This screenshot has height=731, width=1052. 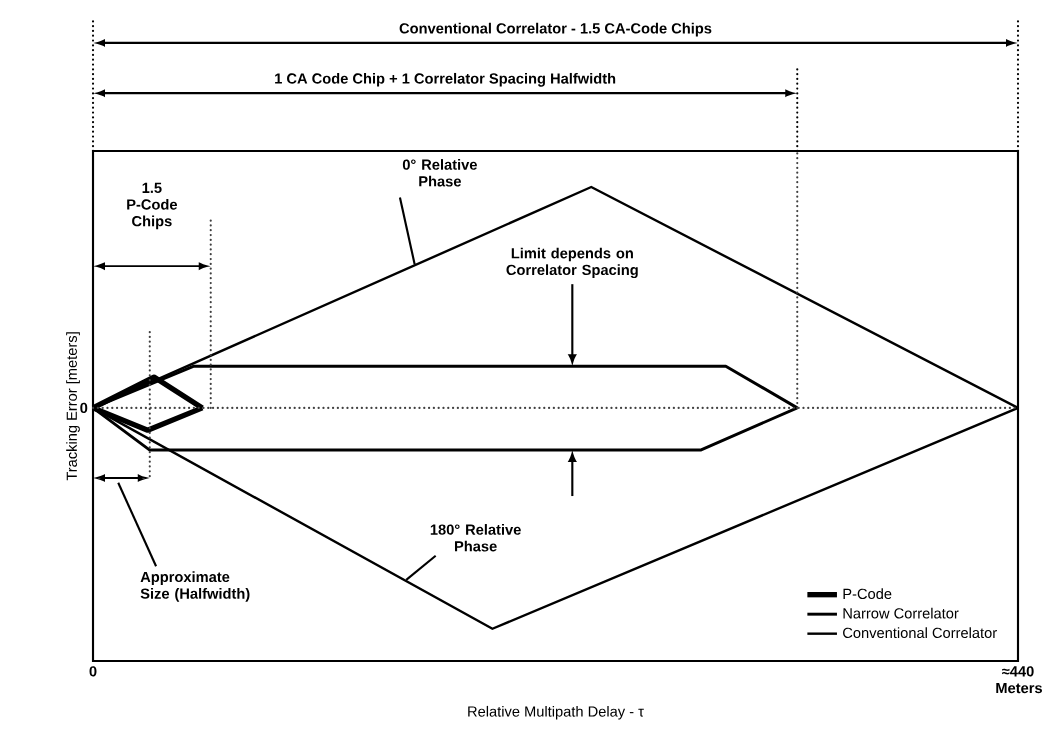 I want to click on legend-label: Conventional Correlator, so click(x=920, y=633).